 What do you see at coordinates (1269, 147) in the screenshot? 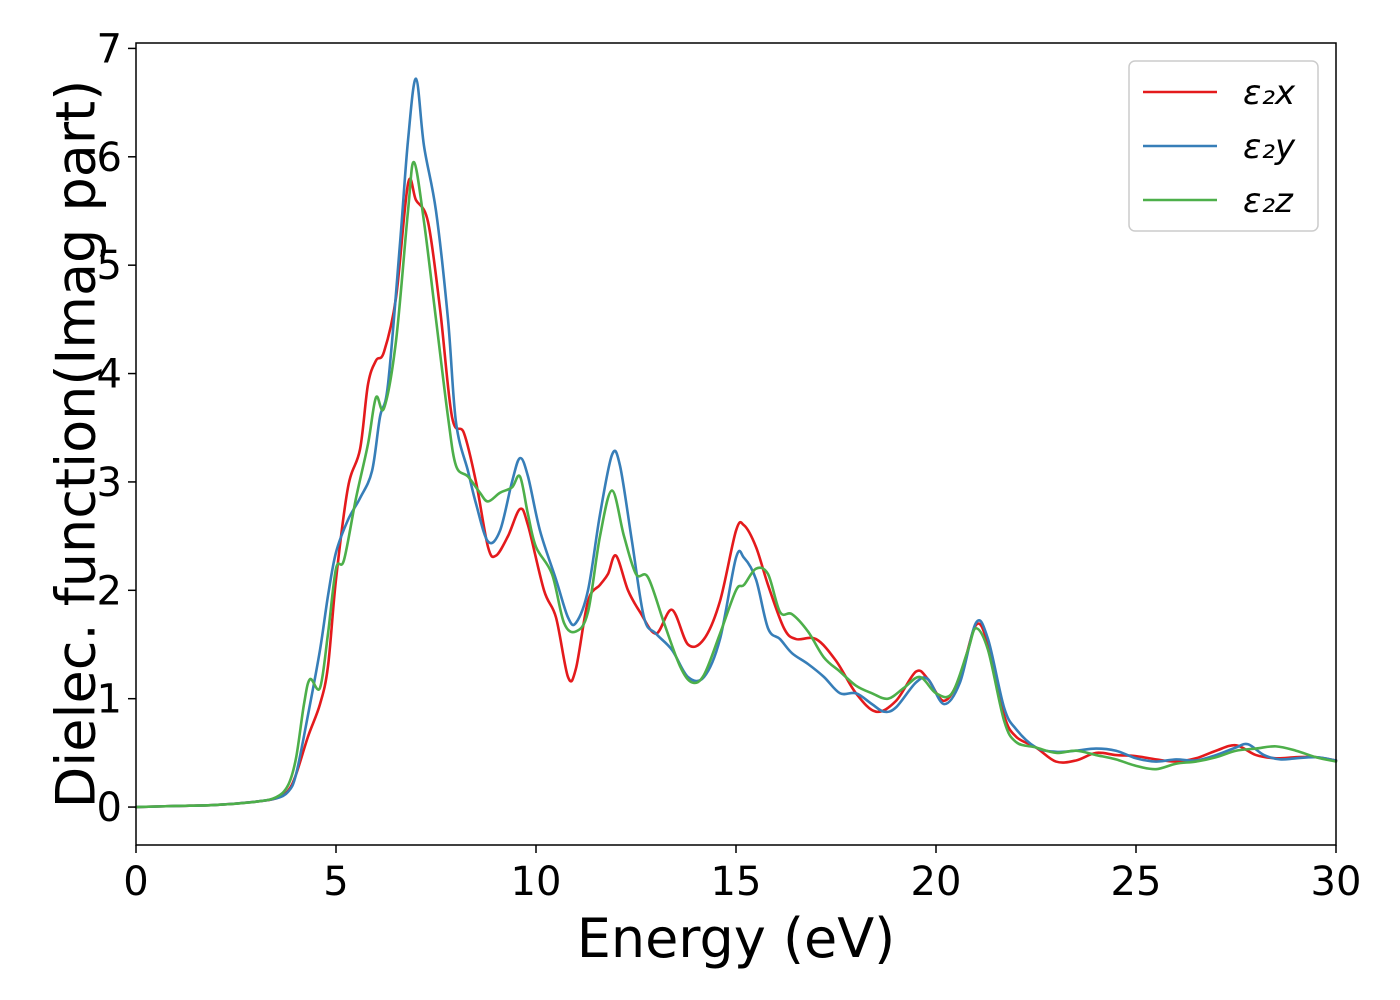
I see `legend-label-2: ε₂y` at bounding box center [1269, 147].